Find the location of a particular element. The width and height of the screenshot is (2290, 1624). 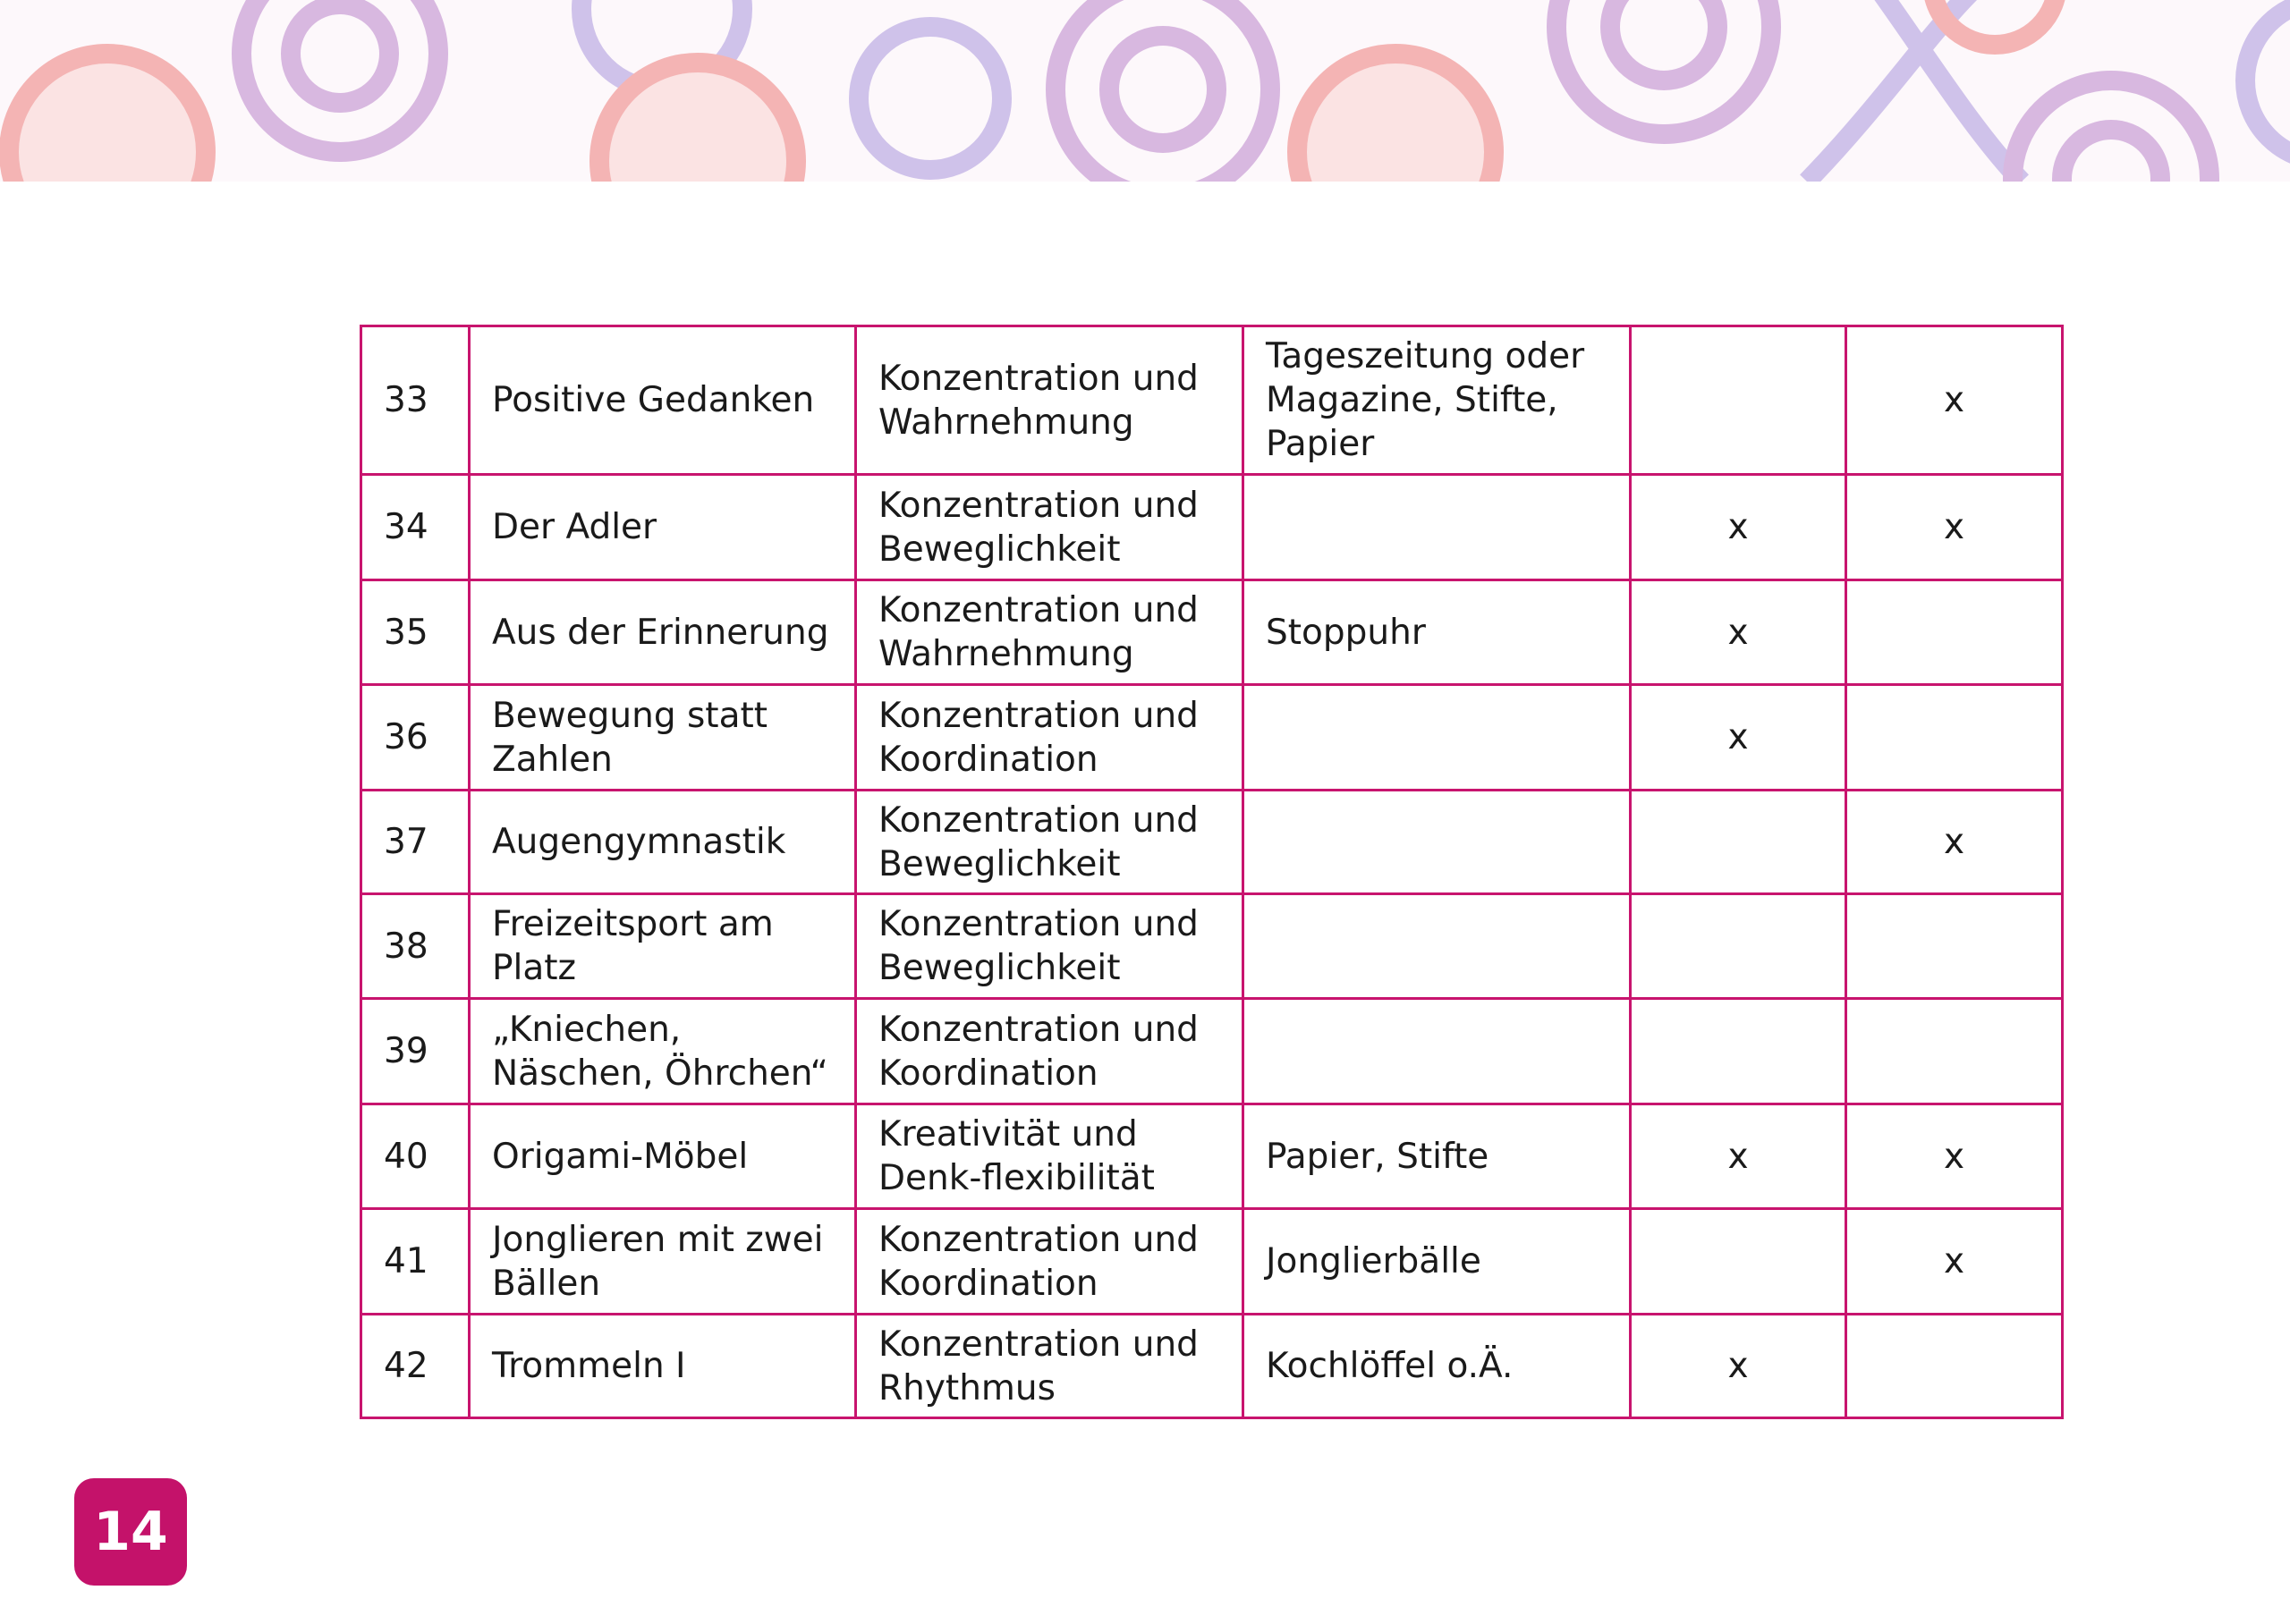

materials: Jonglierbälle is located at coordinates (1437, 1261).